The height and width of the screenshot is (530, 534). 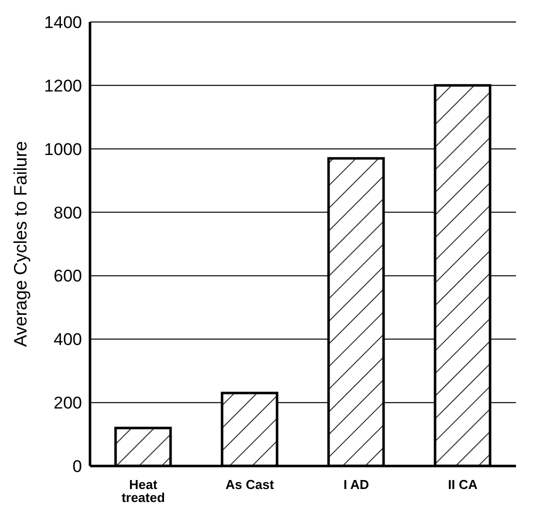 What do you see at coordinates (77, 466) in the screenshot?
I see `y-tick-label: 0` at bounding box center [77, 466].